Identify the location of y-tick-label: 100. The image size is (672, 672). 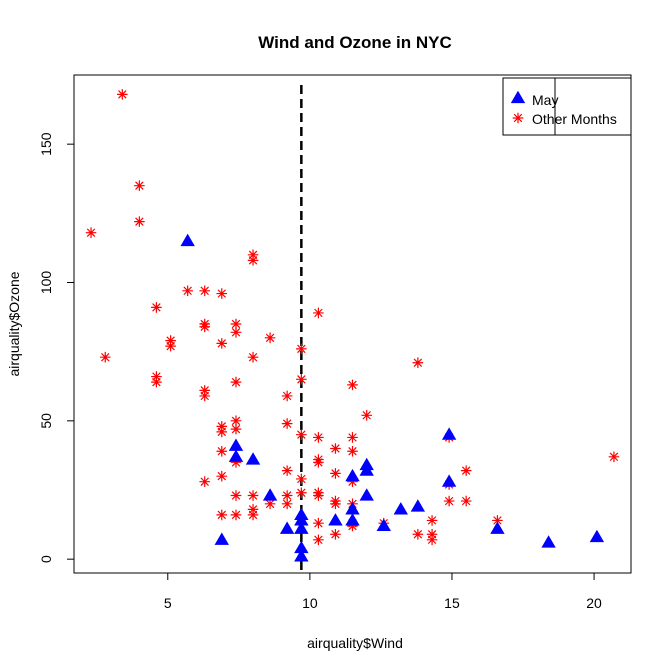
(46, 283).